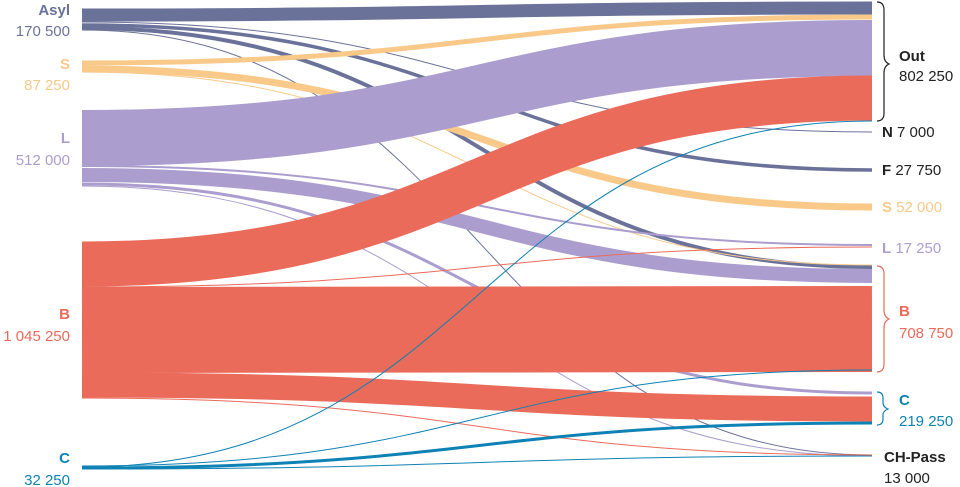 This screenshot has height=487, width=960. What do you see at coordinates (43, 160) in the screenshot?
I see `source-value-l: 512 000` at bounding box center [43, 160].